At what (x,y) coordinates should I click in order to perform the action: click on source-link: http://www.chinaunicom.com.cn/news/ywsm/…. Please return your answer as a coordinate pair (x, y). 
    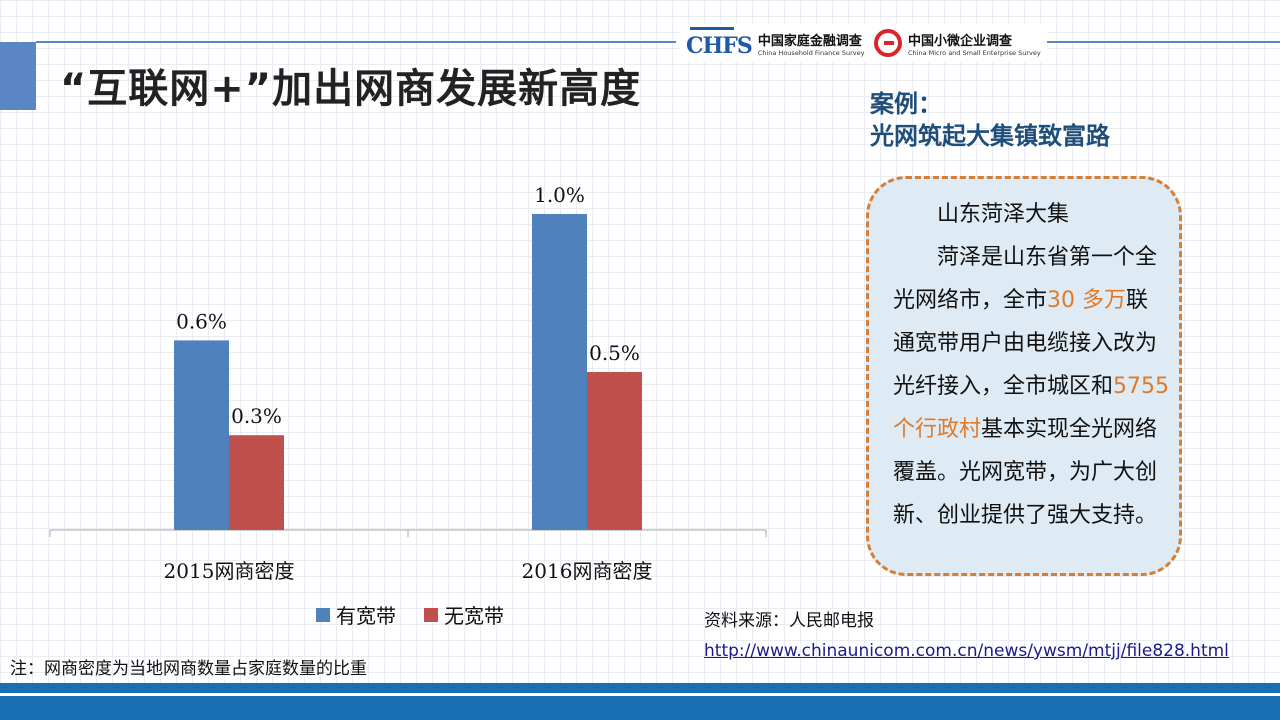
    Looking at the image, I should click on (966, 651).